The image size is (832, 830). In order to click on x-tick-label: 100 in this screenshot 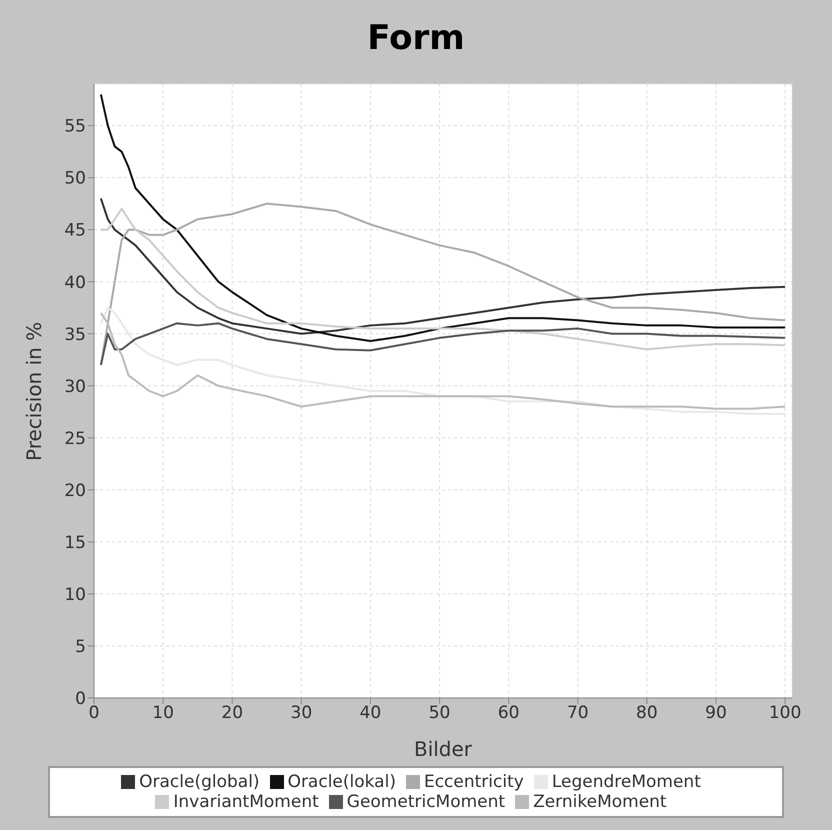, I will do `click(785, 713)`.